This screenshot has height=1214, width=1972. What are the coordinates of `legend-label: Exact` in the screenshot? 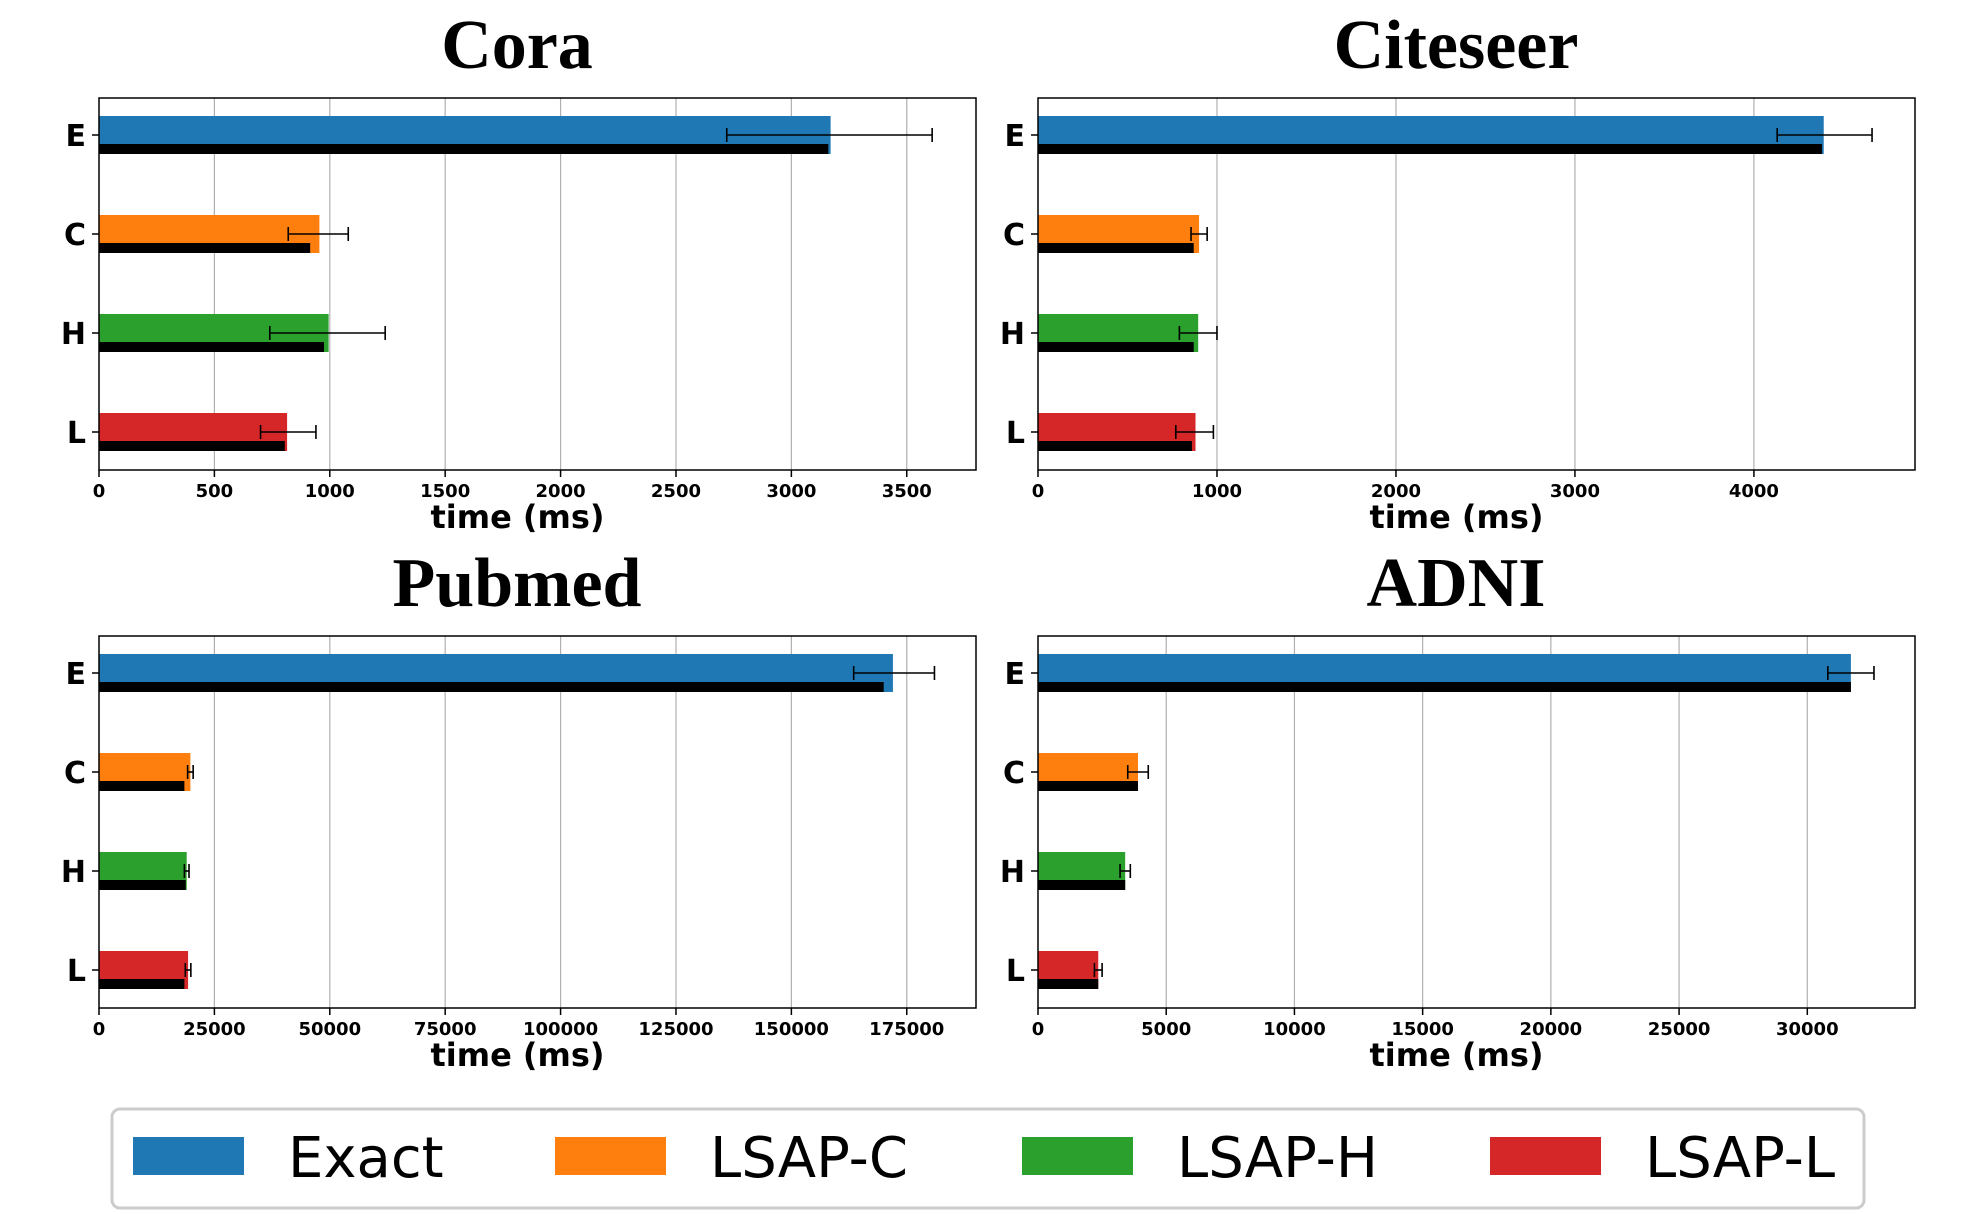 It's located at (366, 1158).